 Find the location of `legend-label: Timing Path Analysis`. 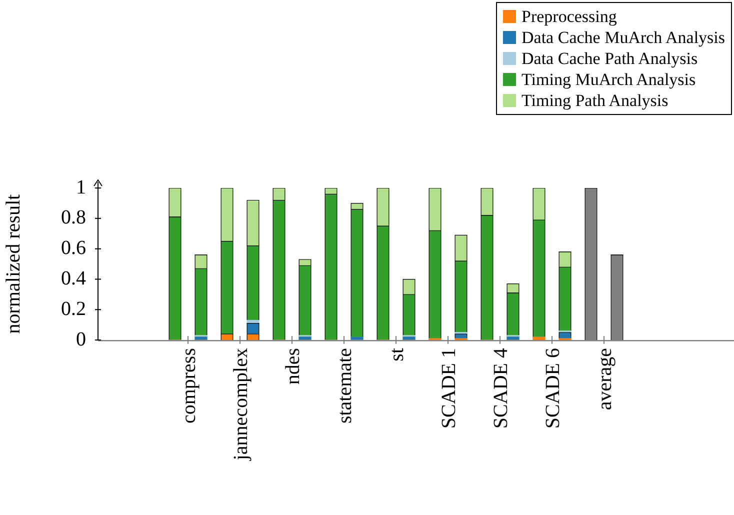

legend-label: Timing Path Analysis is located at coordinates (595, 100).